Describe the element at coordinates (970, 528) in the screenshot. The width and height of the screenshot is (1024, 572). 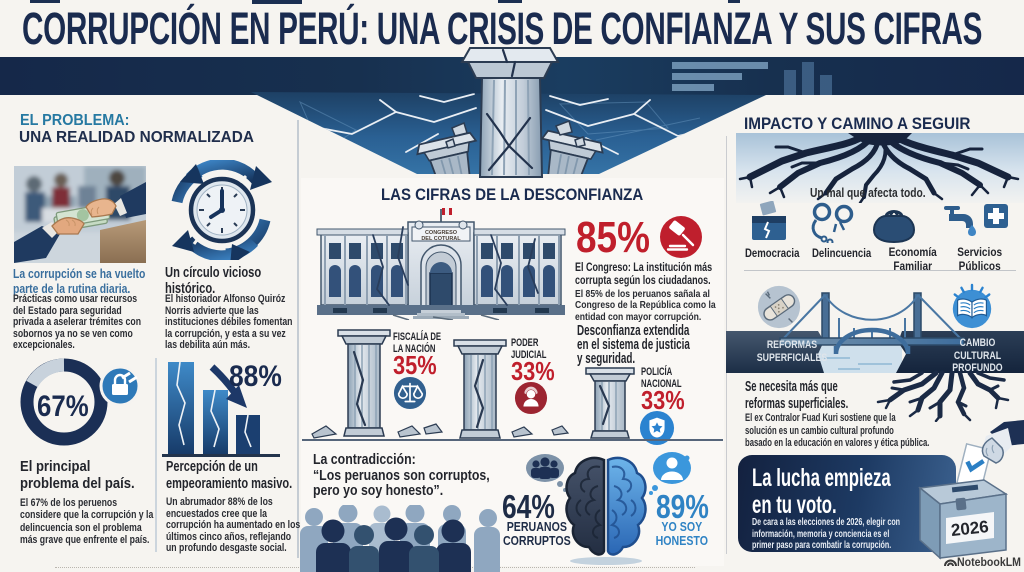
I see `svg-text: 2026` at that location.